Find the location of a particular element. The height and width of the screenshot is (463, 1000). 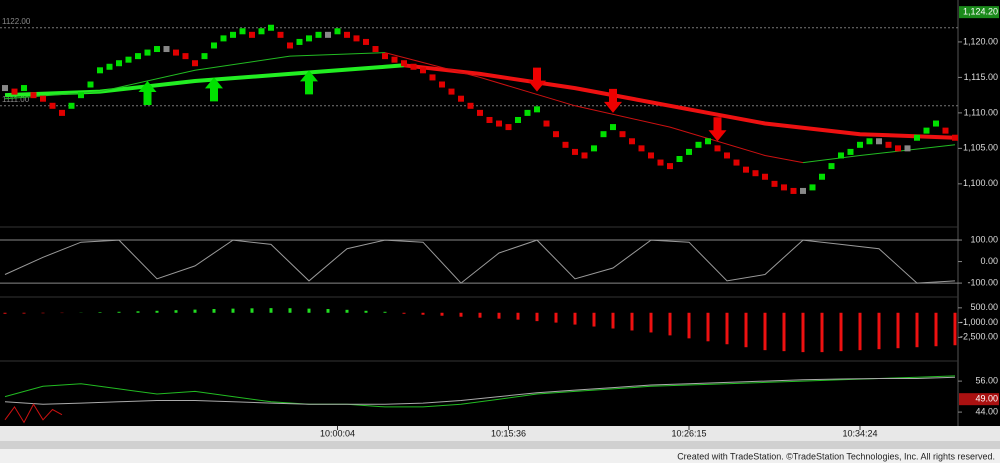

reference-label: 1122.00 is located at coordinates (16, 21).